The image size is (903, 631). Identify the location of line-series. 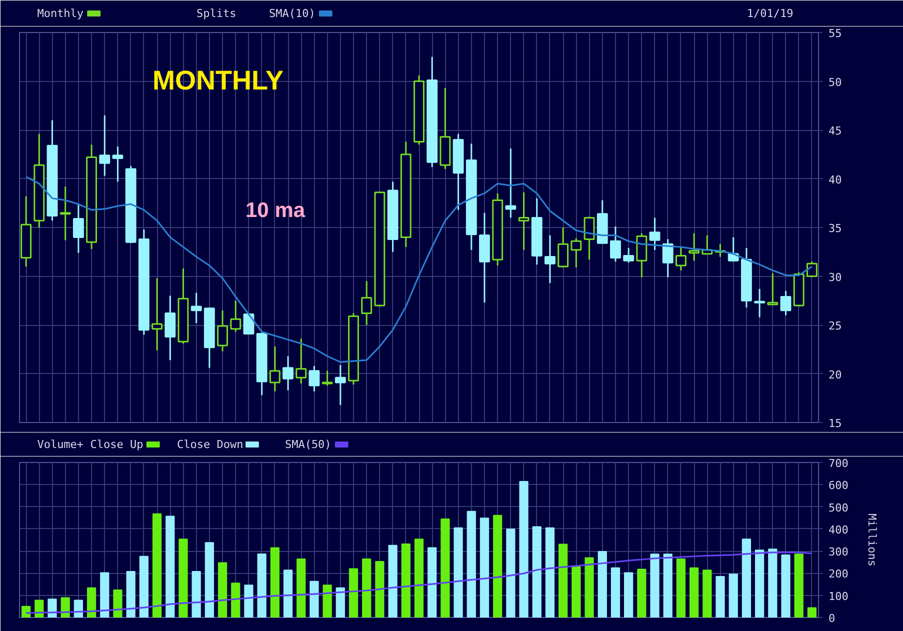
(419, 583).